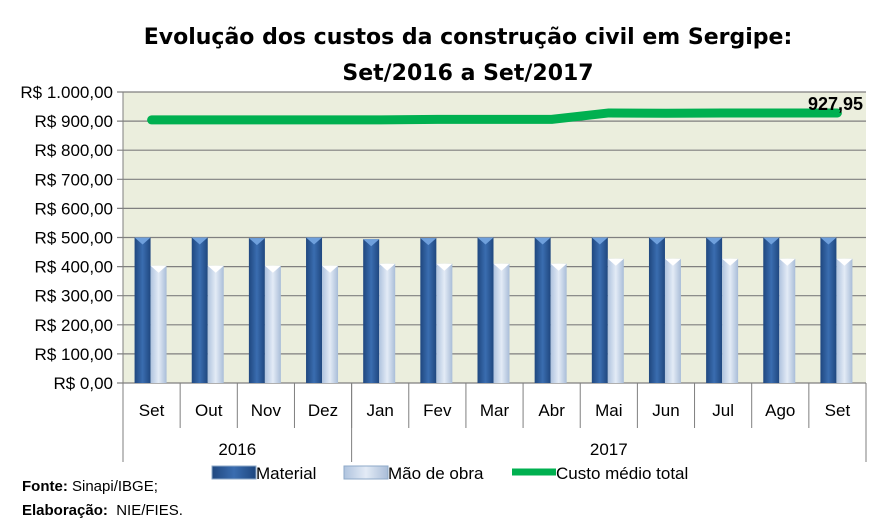 The width and height of the screenshot is (886, 532). What do you see at coordinates (74, 208) in the screenshot?
I see `y-tick-label: R$ 600,00` at bounding box center [74, 208].